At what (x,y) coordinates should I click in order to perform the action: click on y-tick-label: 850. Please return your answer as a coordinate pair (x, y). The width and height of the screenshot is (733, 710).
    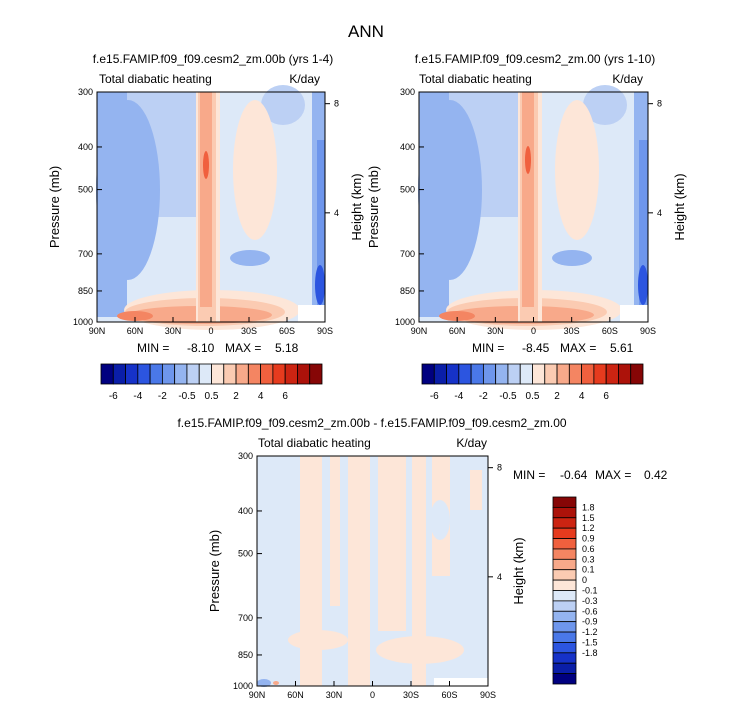
    Looking at the image, I should click on (245, 655).